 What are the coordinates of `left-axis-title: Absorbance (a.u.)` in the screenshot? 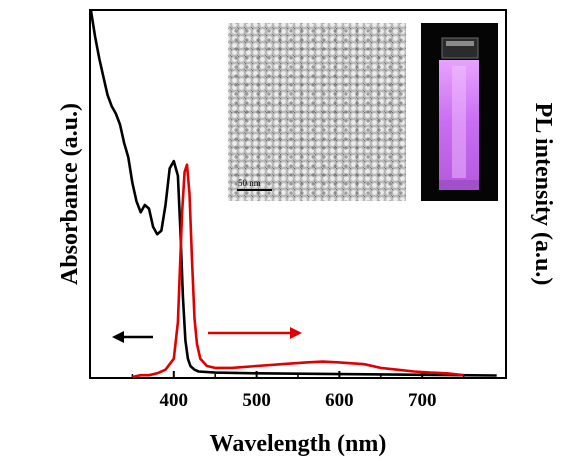 It's located at (70, 194).